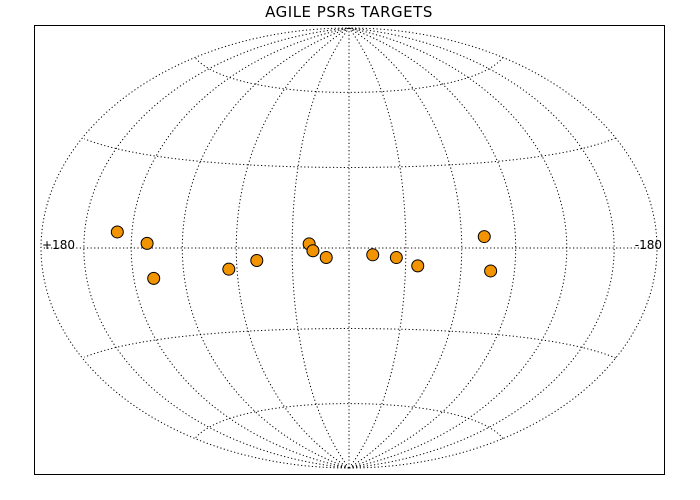 This screenshot has height=500, width=700. What do you see at coordinates (304, 255) in the screenshot?
I see `pulsar-points` at bounding box center [304, 255].